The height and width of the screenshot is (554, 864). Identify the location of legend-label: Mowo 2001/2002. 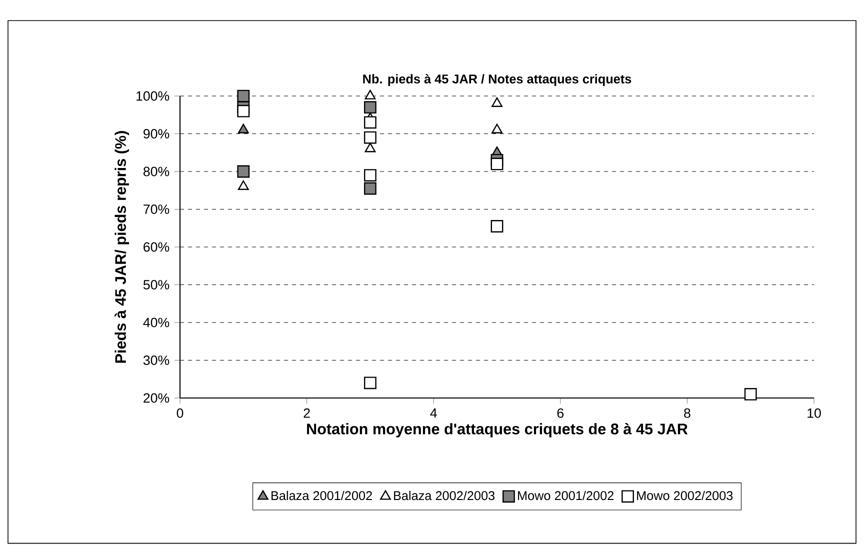
(566, 495).